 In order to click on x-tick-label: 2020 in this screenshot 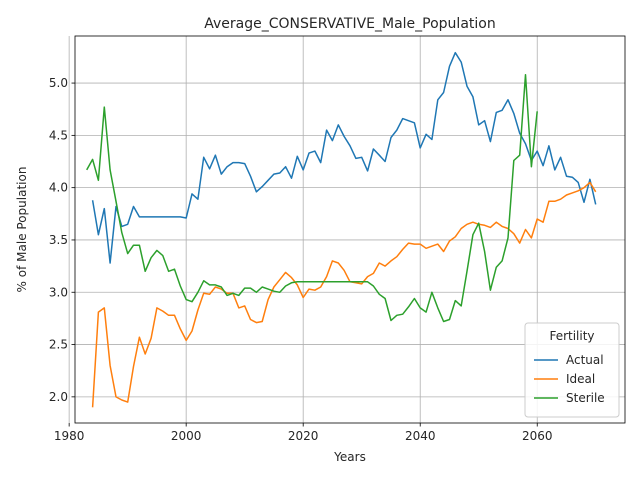, I will do `click(303, 436)`.